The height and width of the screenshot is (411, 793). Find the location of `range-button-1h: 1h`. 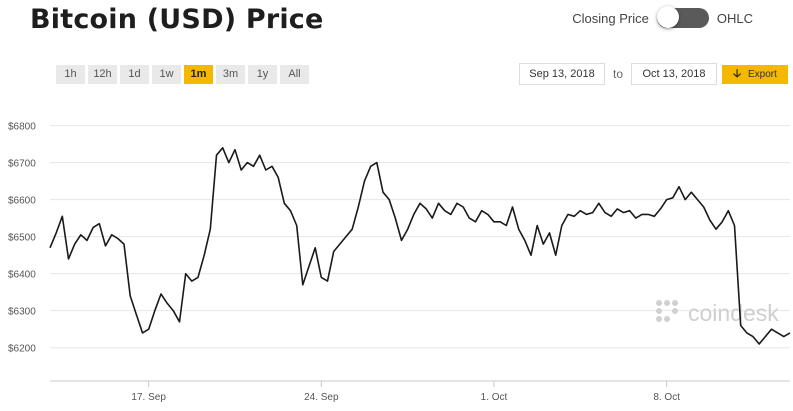

range-button-1h: 1h is located at coordinates (70, 74).